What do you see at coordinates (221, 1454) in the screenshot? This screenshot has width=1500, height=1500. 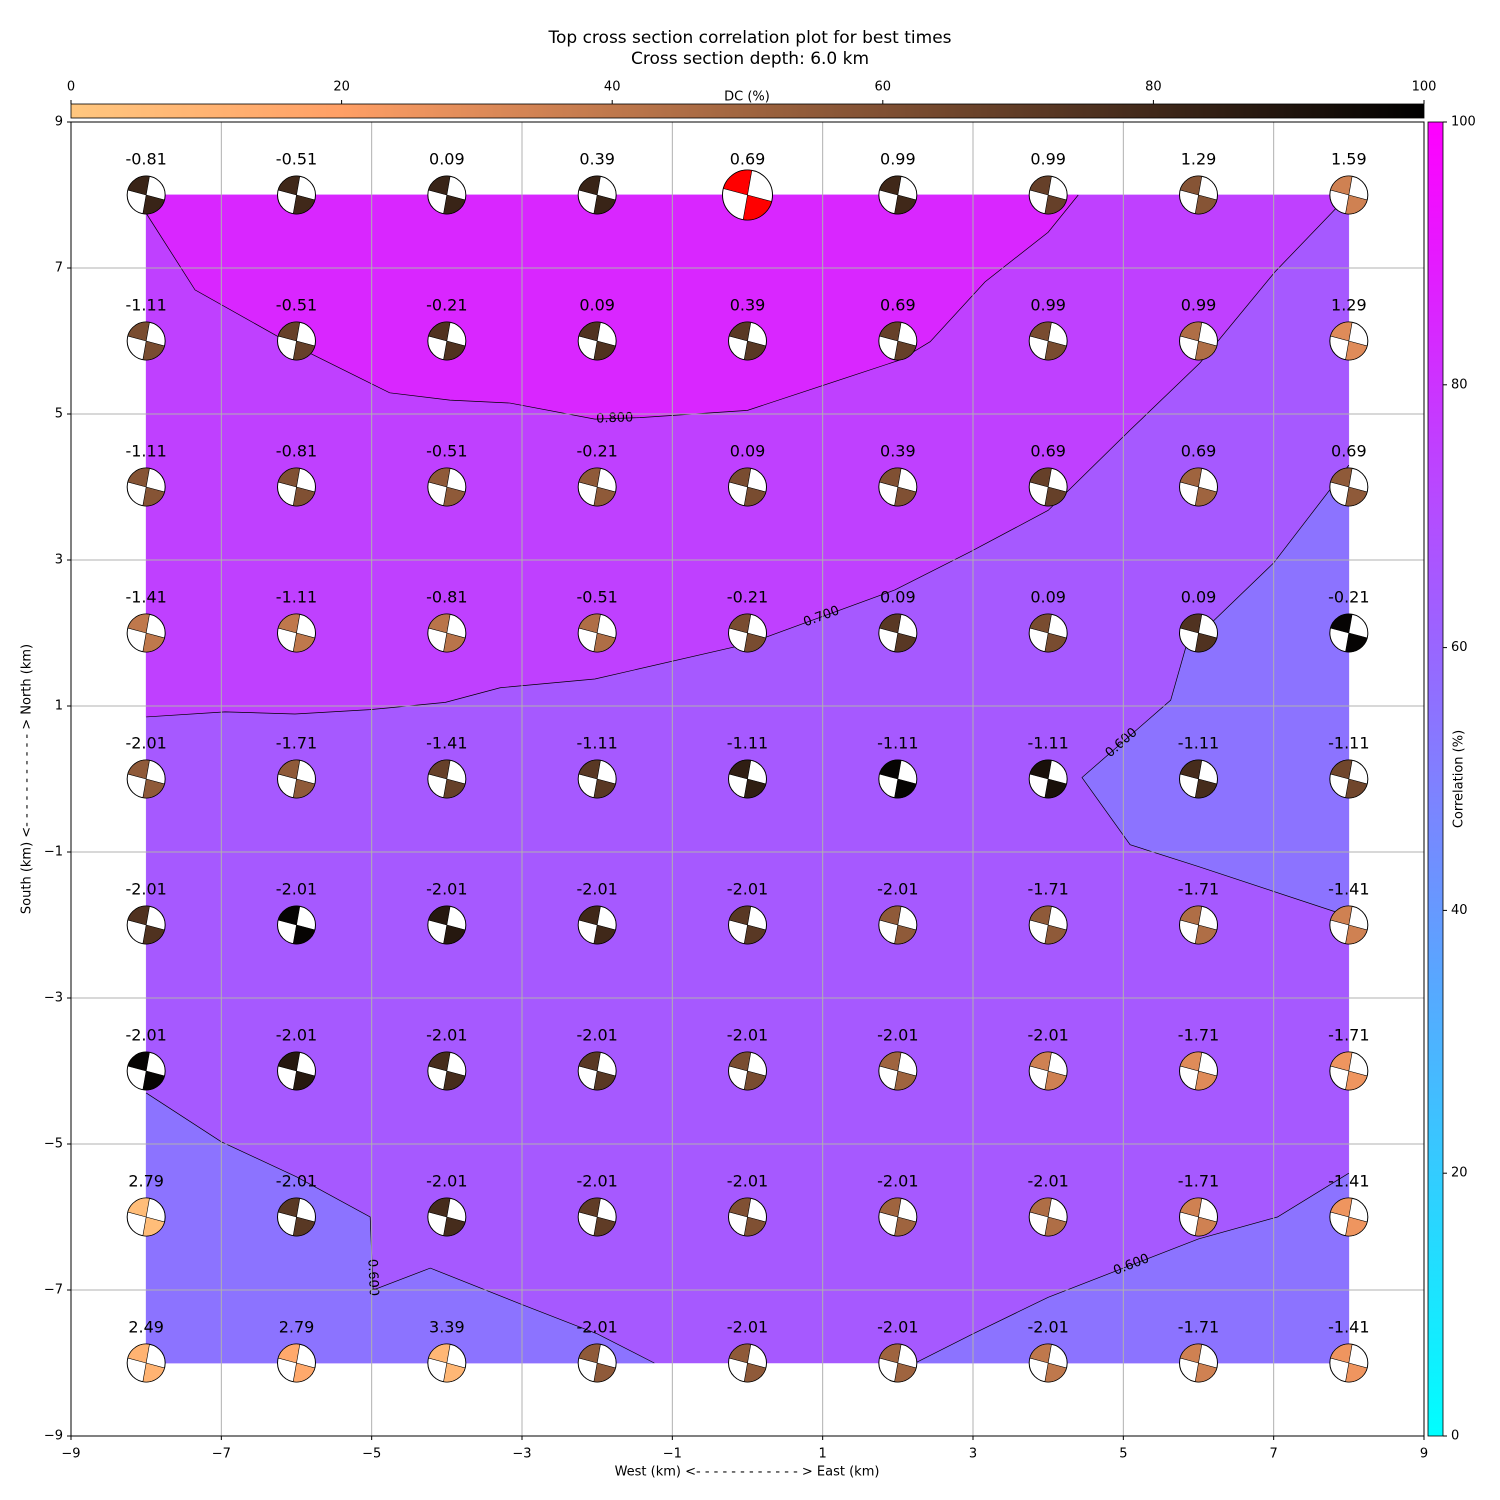 I see `x-tick-label: −7` at bounding box center [221, 1454].